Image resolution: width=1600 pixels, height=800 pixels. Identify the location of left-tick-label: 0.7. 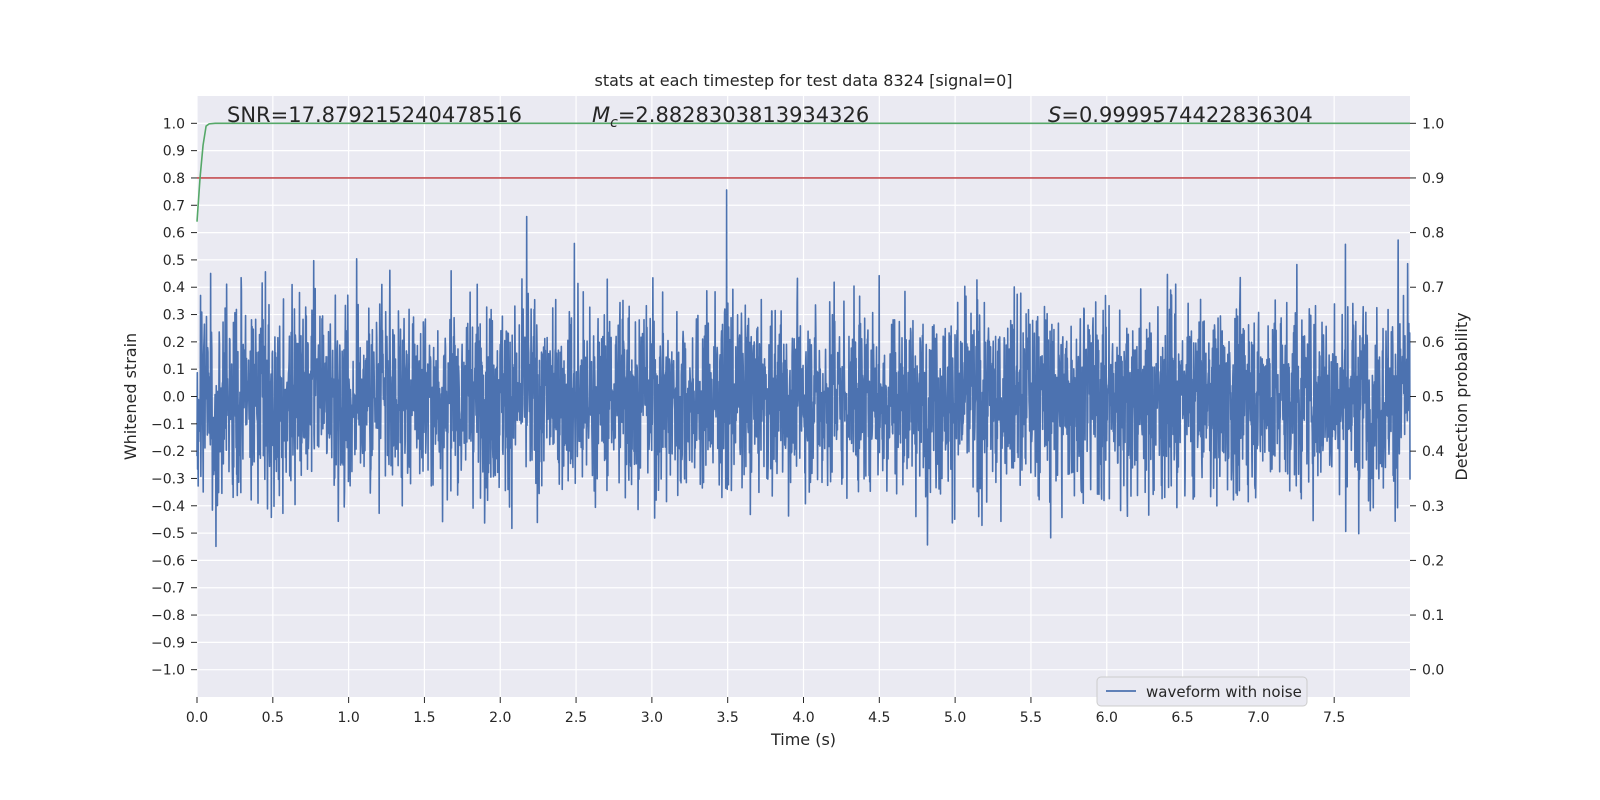
(174, 206).